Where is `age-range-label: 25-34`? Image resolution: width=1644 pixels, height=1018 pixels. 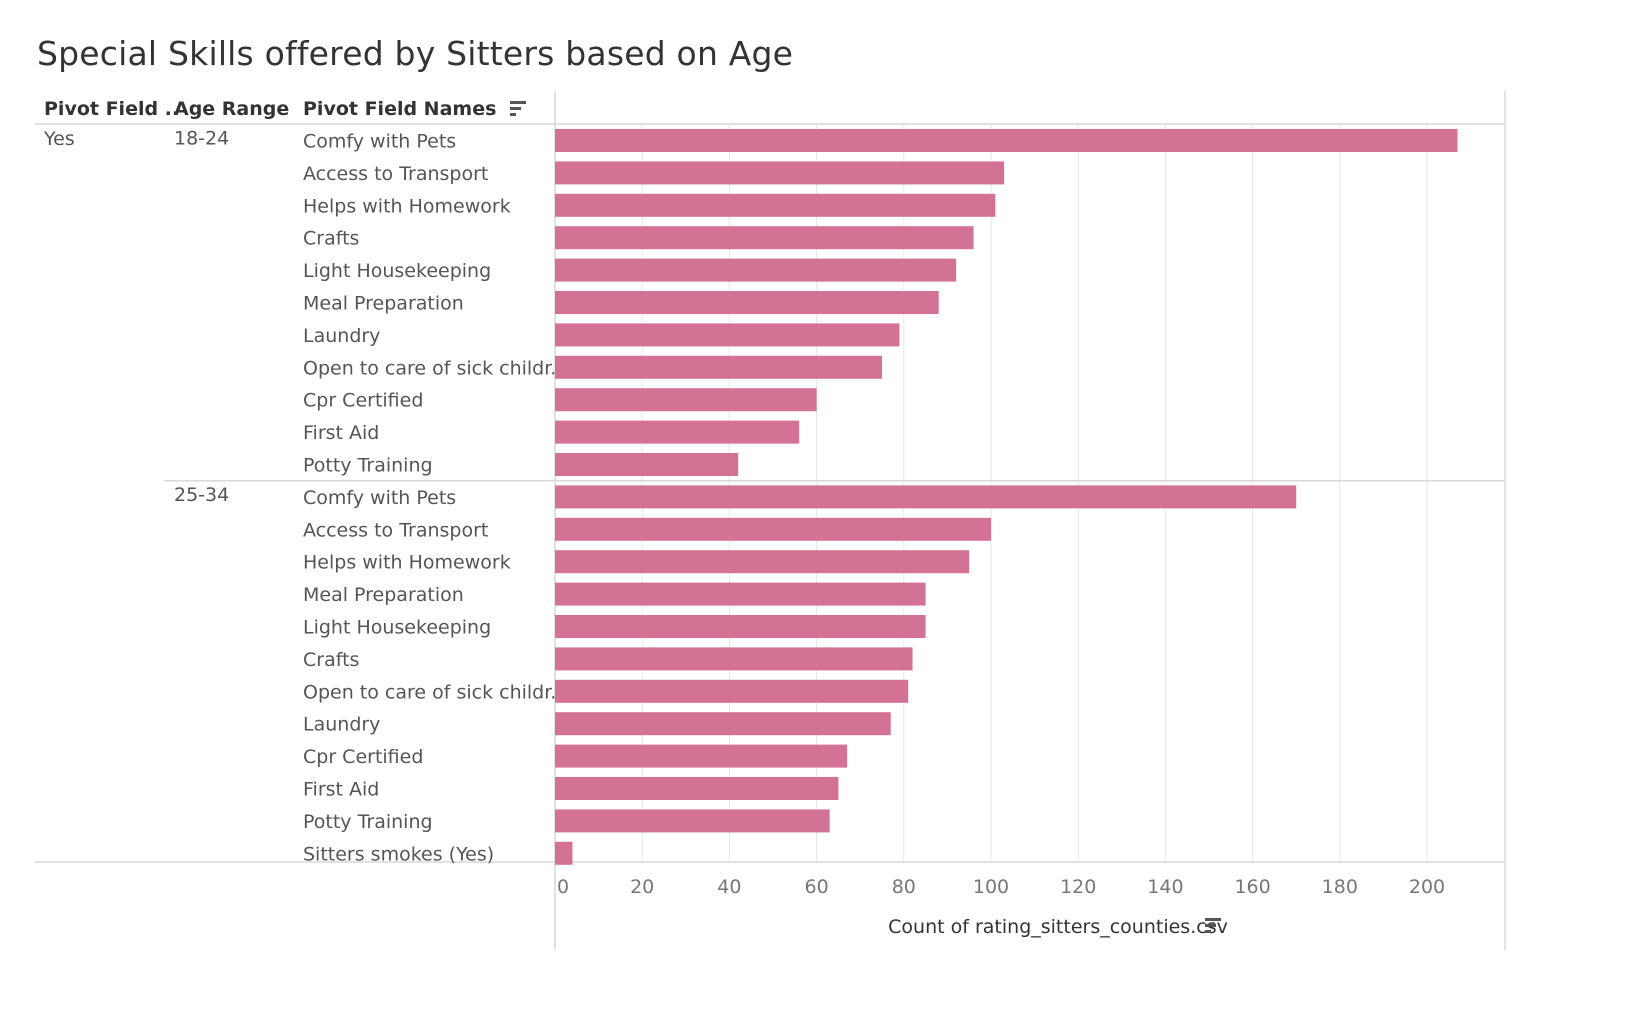
age-range-label: 25-34 is located at coordinates (201, 495).